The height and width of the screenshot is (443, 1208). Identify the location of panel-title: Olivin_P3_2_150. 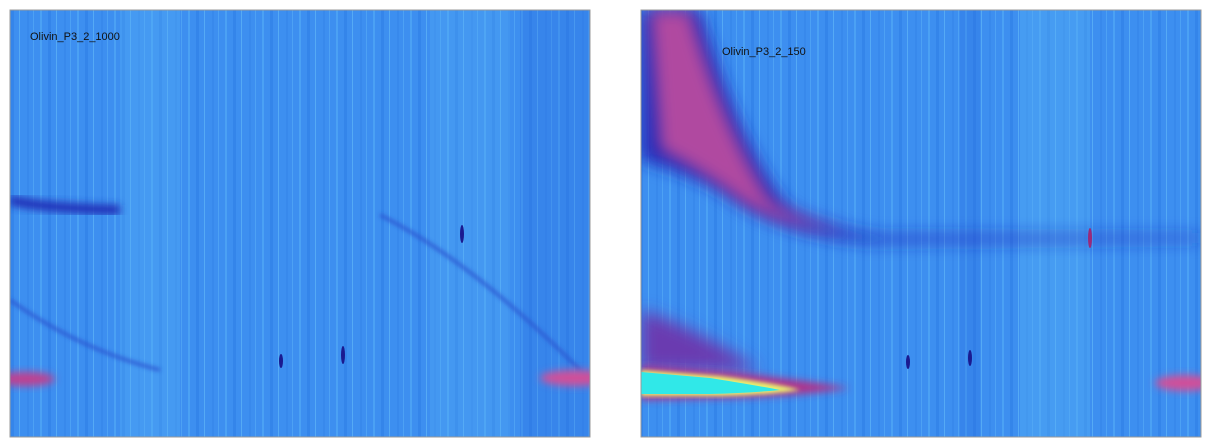
(764, 52).